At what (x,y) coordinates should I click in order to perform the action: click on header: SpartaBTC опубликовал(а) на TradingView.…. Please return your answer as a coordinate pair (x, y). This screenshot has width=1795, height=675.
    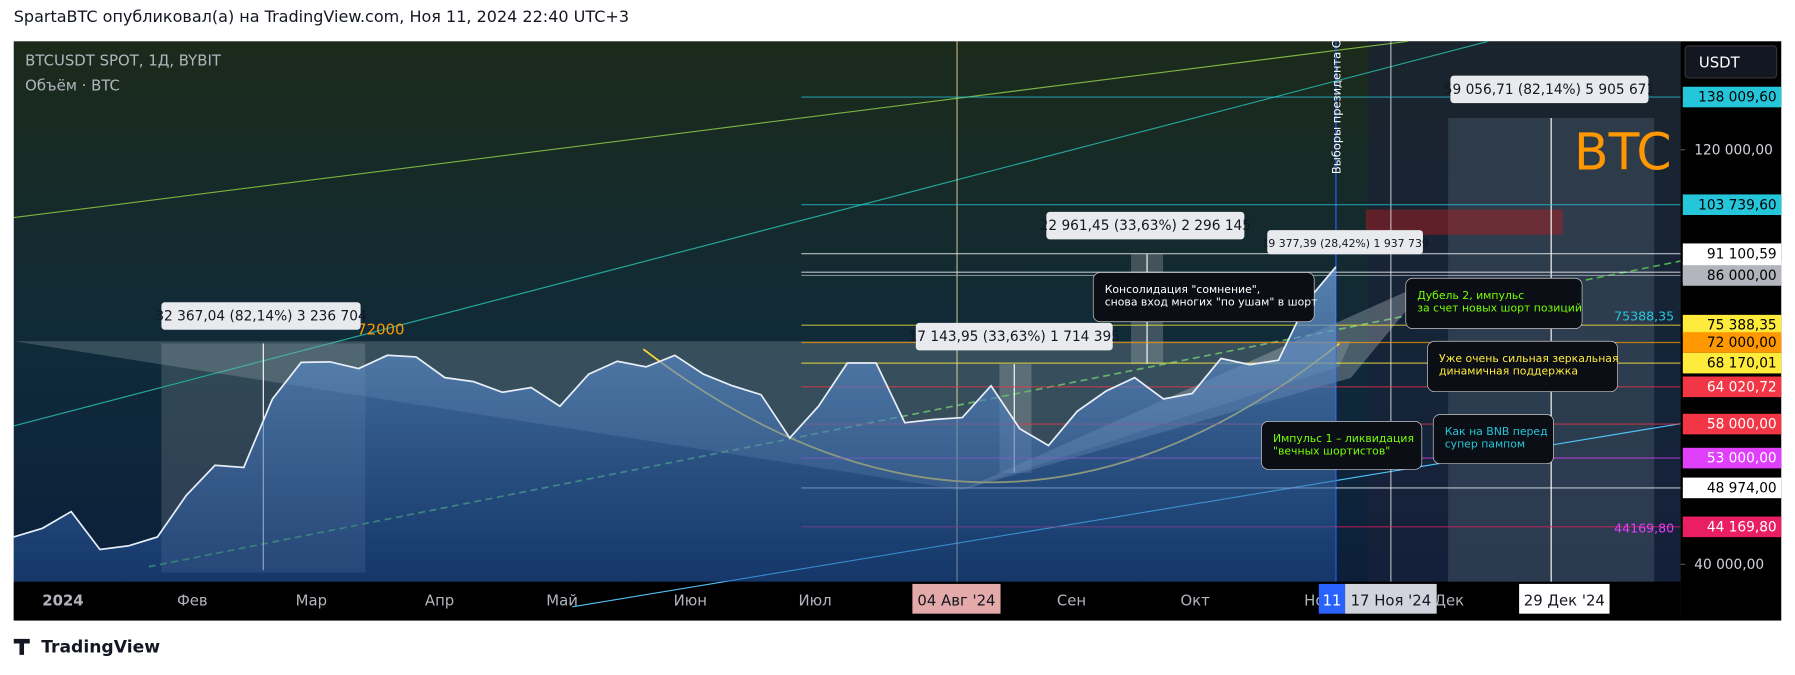
    Looking at the image, I should click on (321, 16).